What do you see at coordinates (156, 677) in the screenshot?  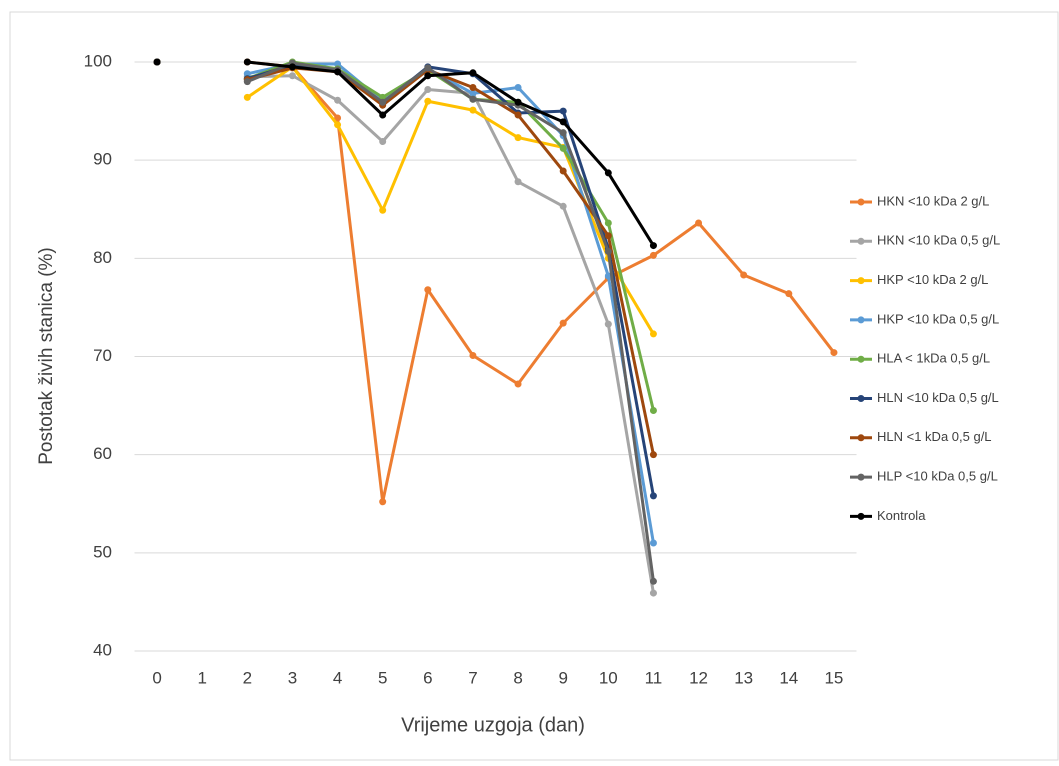 I see `x-tick-label: 0` at bounding box center [156, 677].